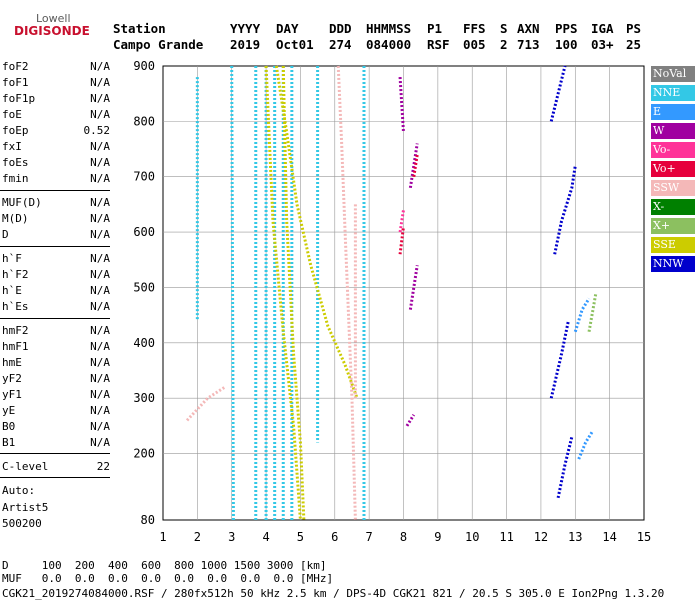 This screenshot has width=700, height=600. I want to click on y-tick-label: 600, so click(144, 232).